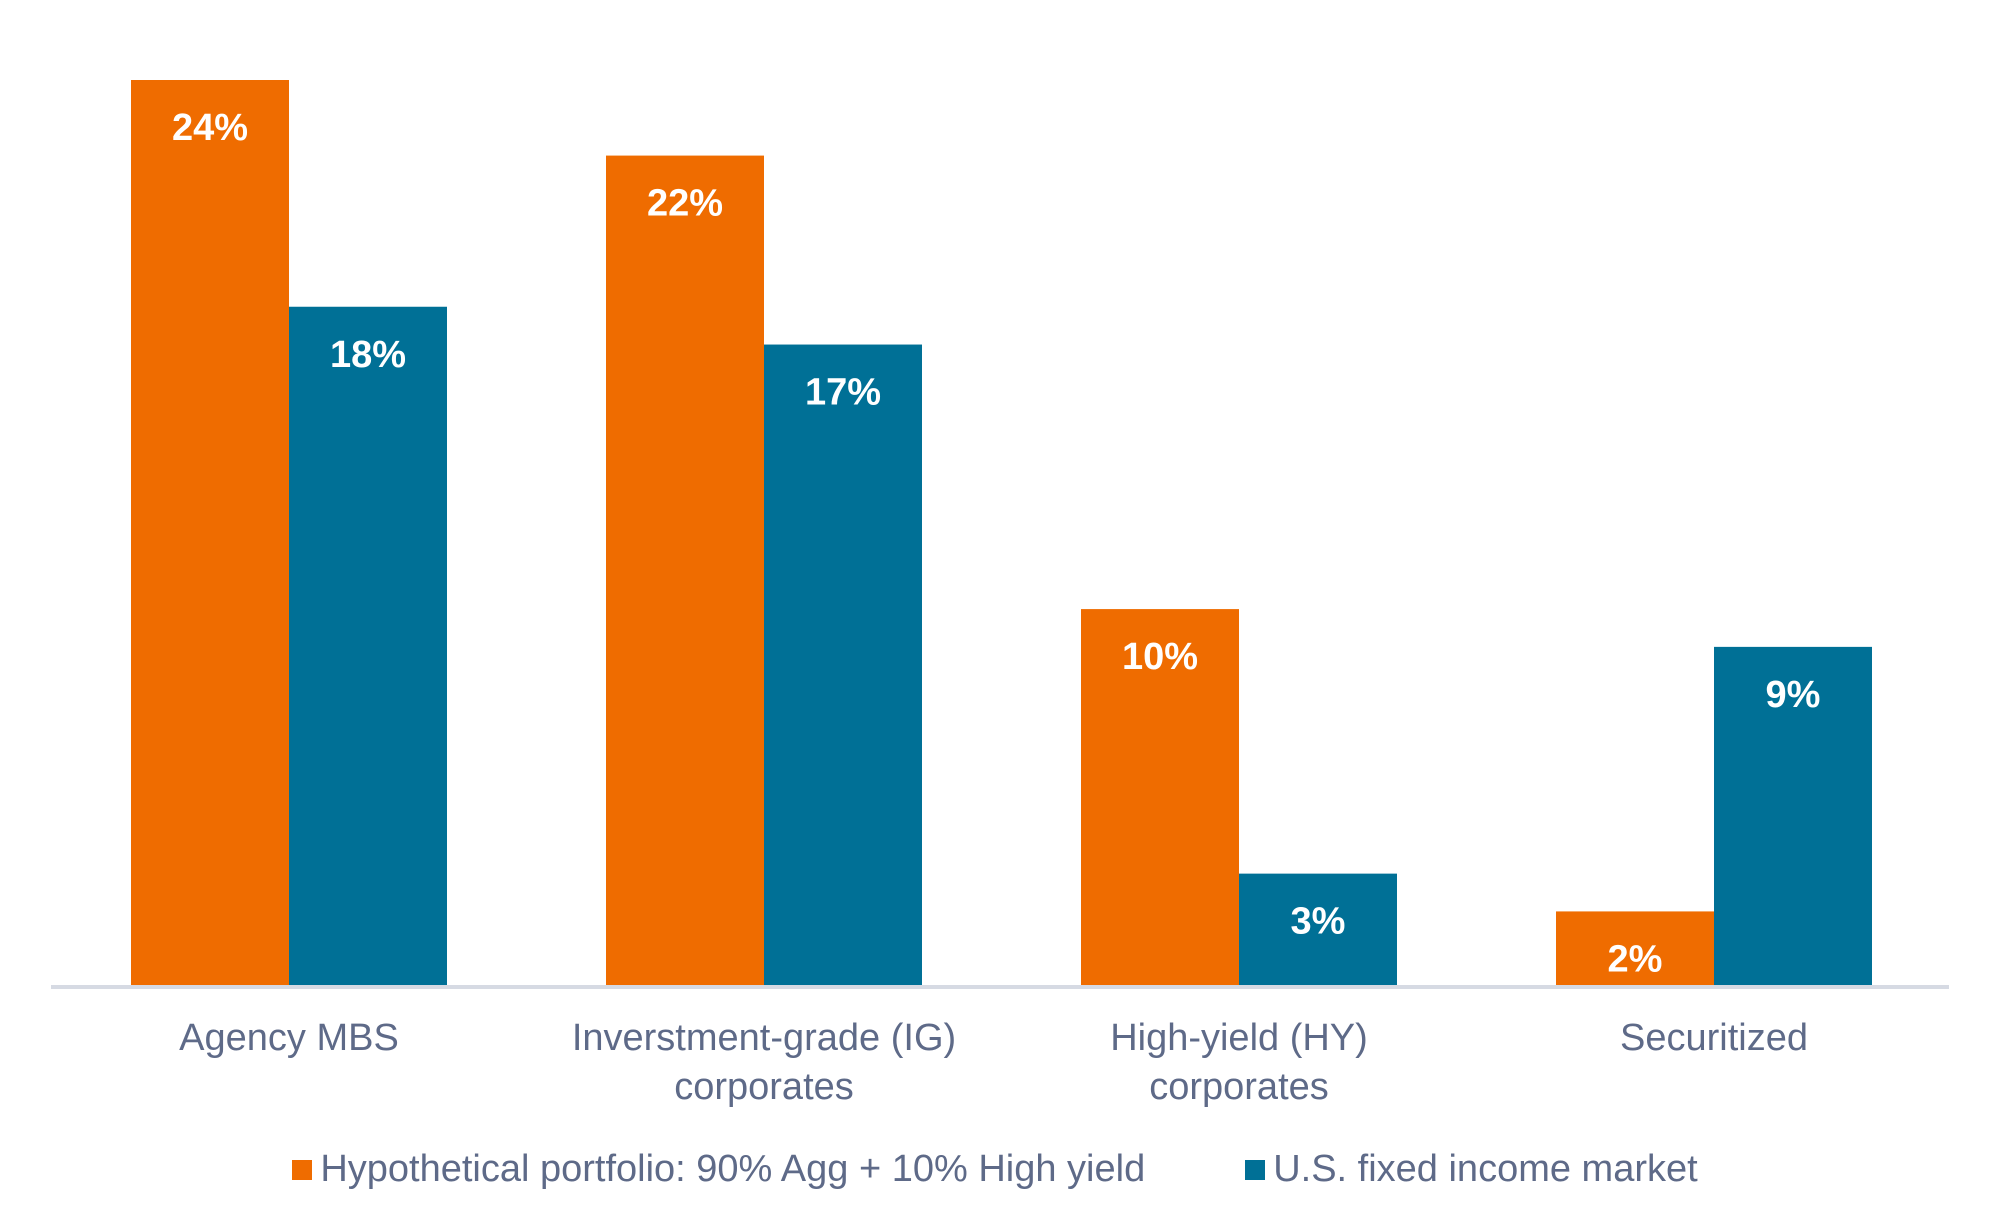 This screenshot has height=1232, width=1990. What do you see at coordinates (1485, 1169) in the screenshot?
I see `legend-label-market: U.S. fixed income market` at bounding box center [1485, 1169].